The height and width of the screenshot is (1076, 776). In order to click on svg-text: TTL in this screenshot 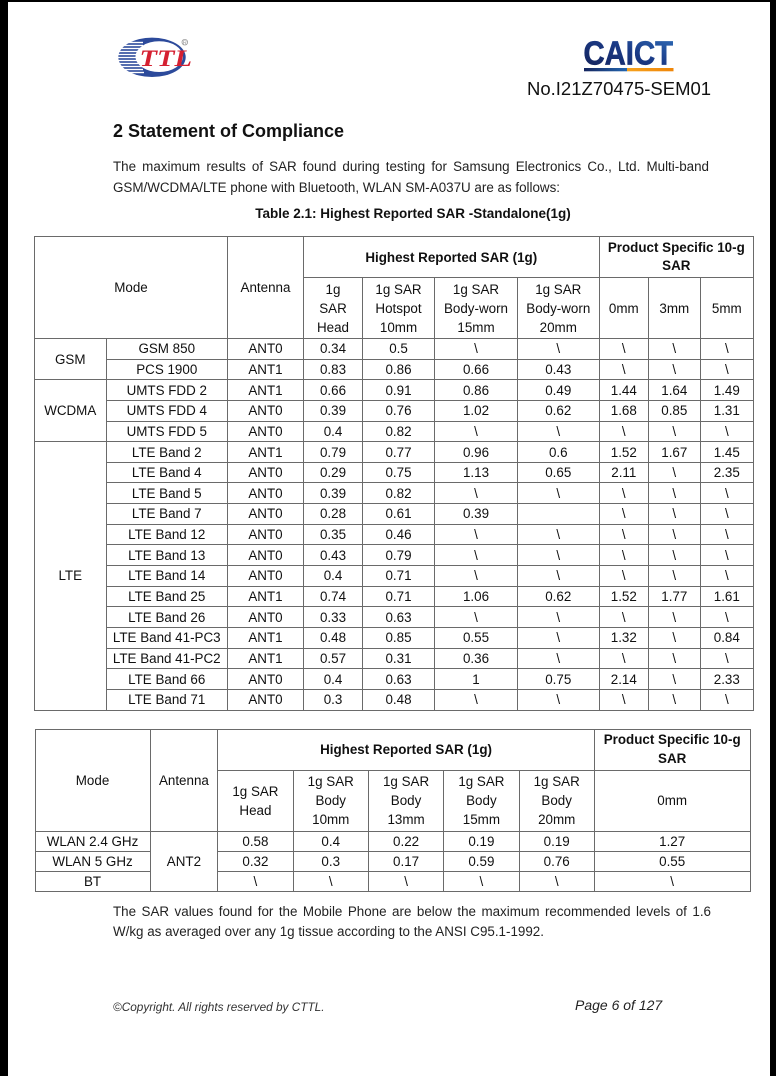, I will do `click(166, 59)`.